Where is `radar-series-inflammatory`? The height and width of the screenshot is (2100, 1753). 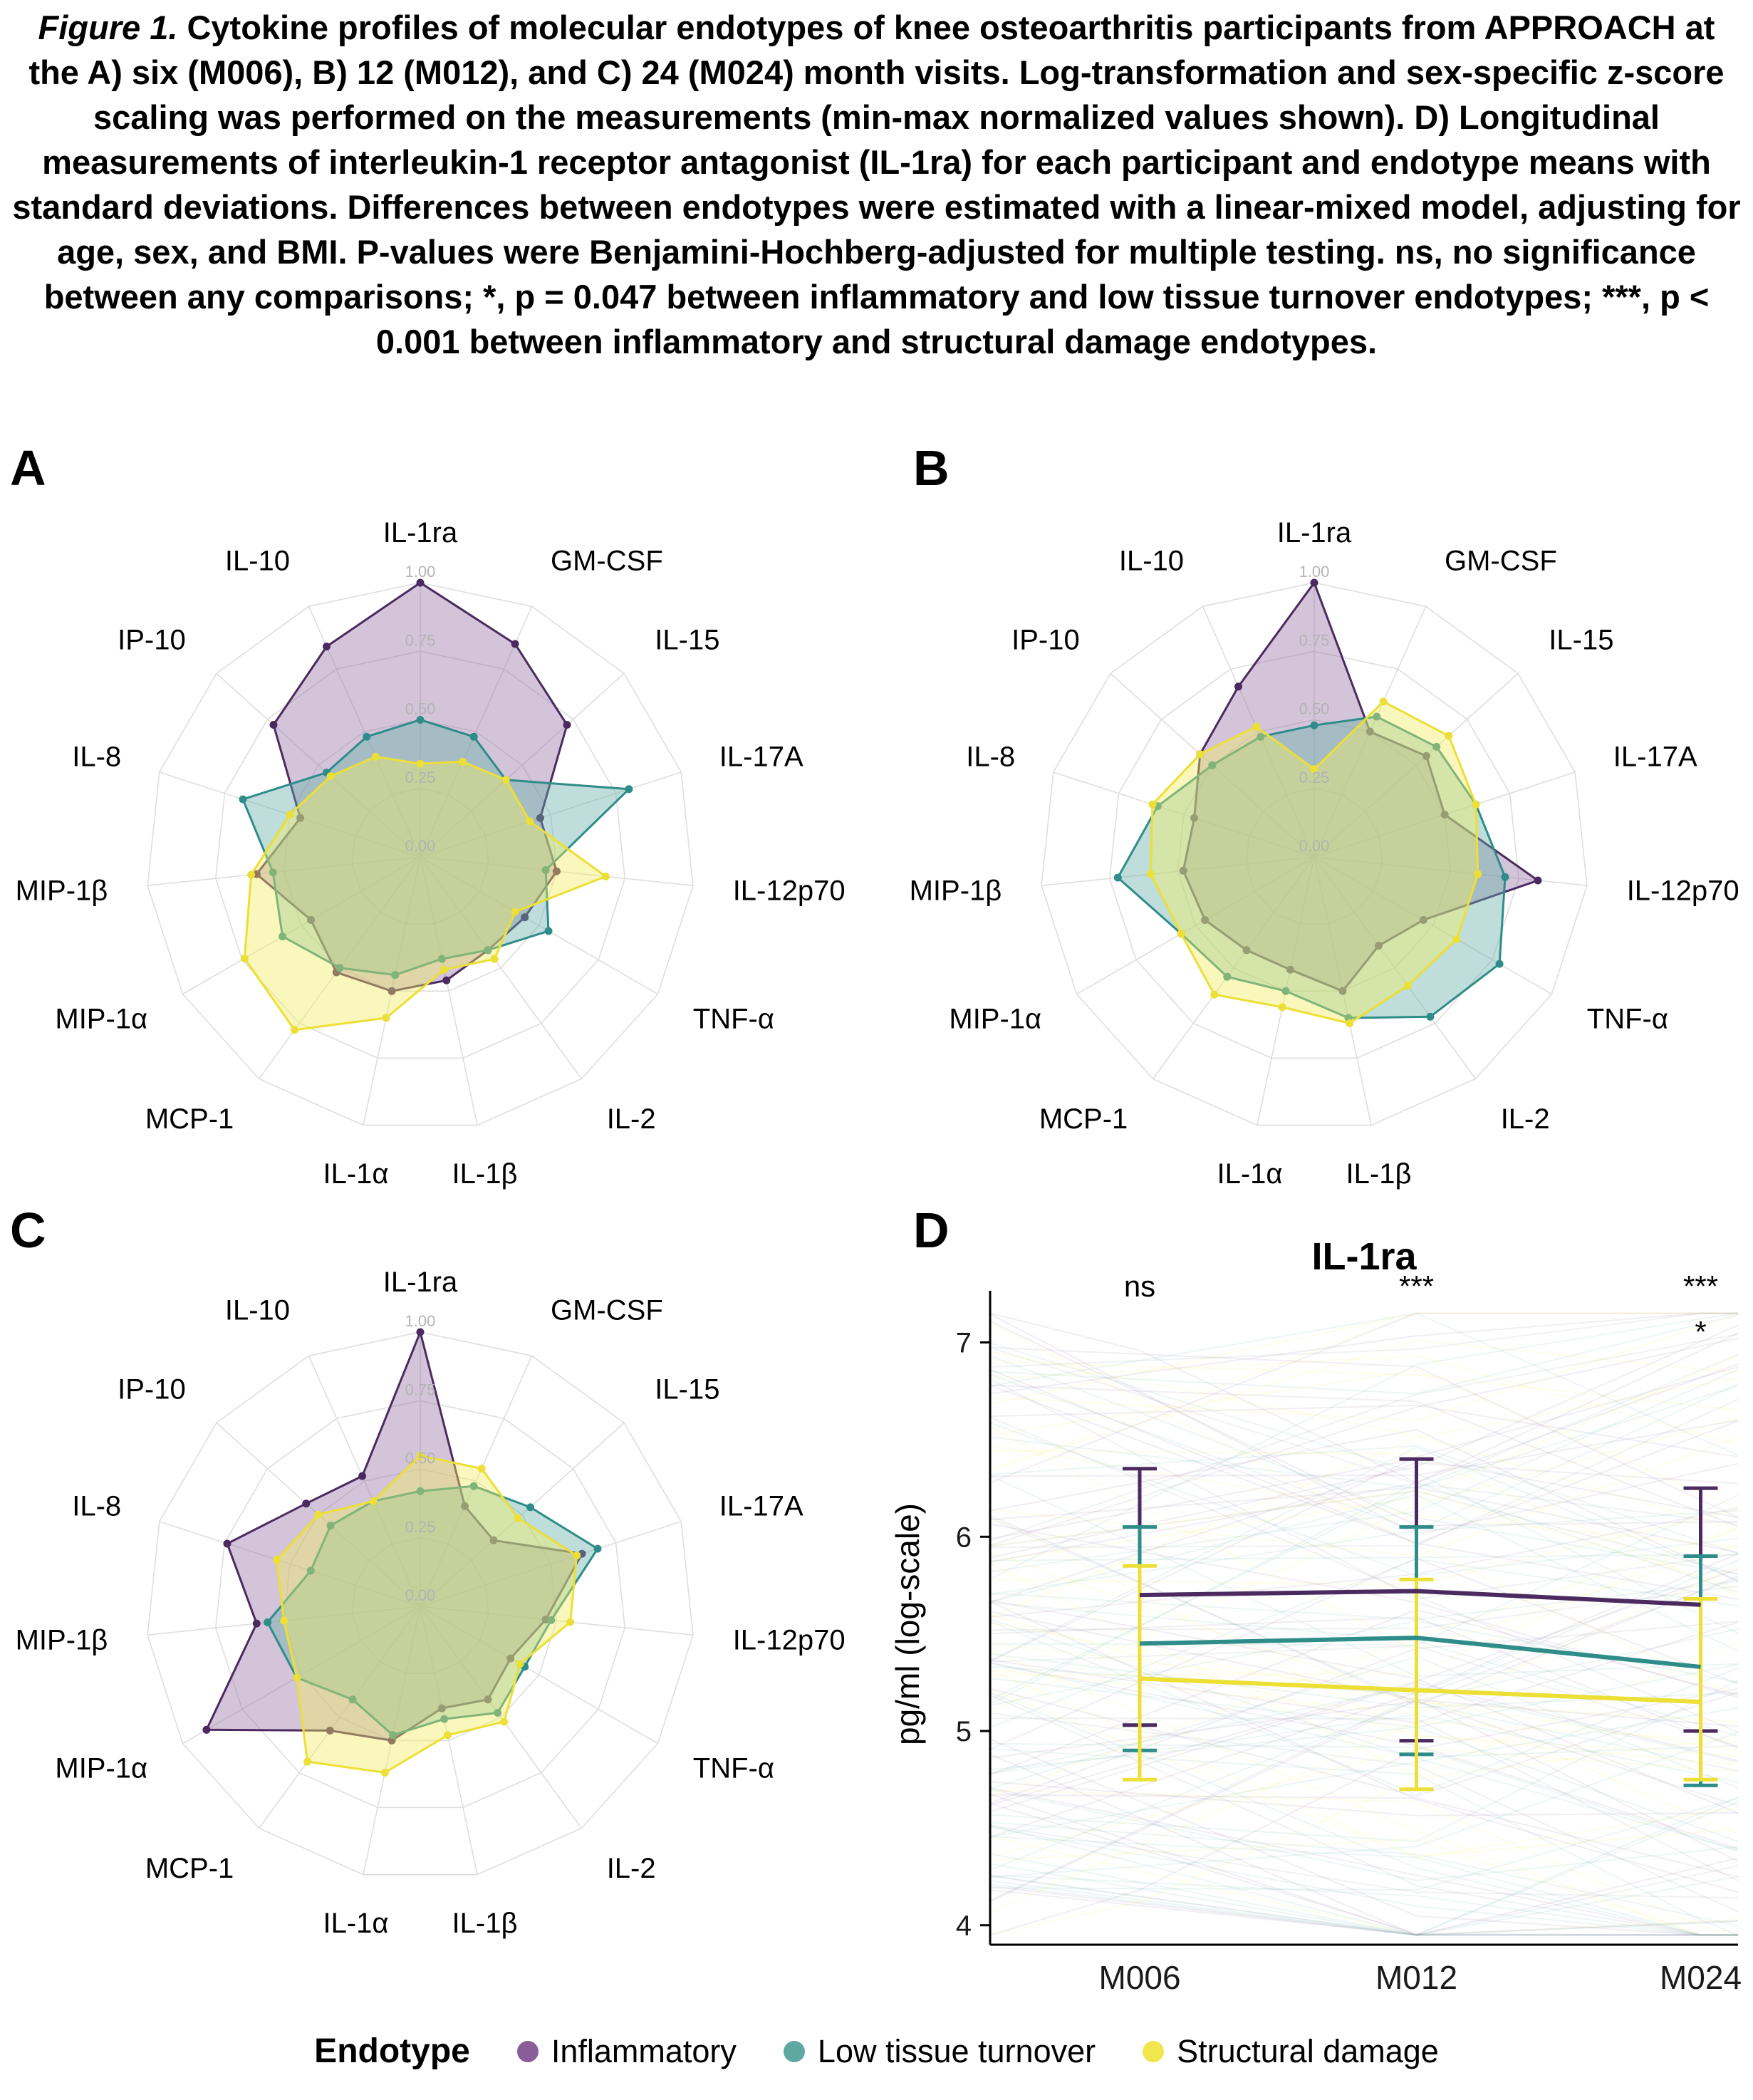
radar-series-inflammatory is located at coordinates (394, 1536).